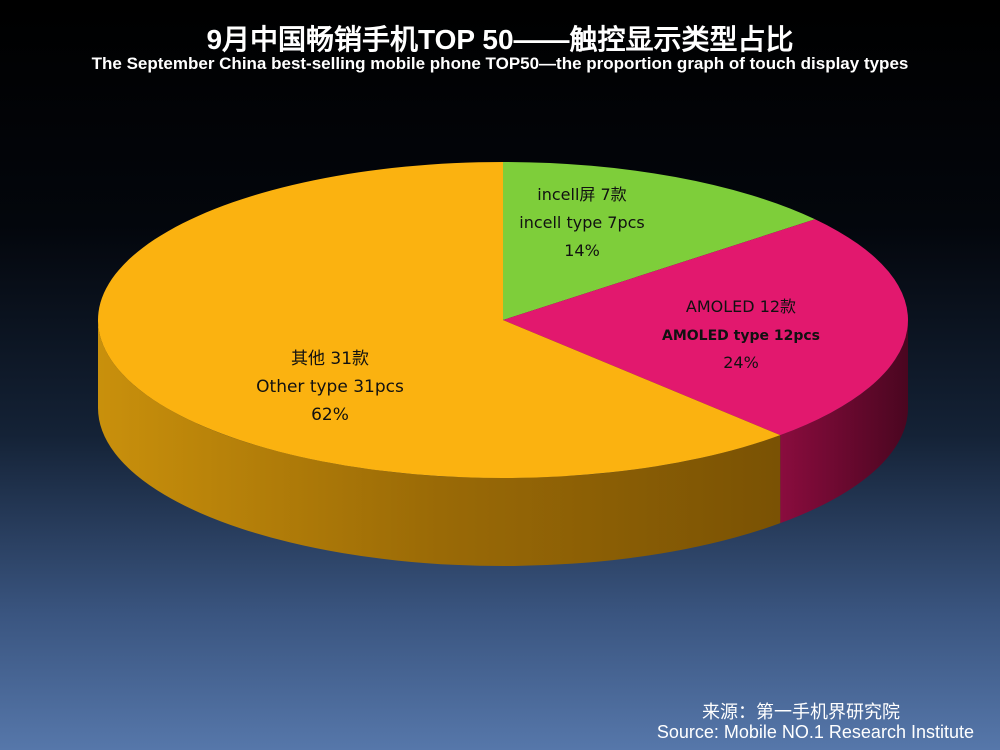  Describe the element at coordinates (582, 250) in the screenshot. I see `slice-label-incell-line-3: 14%` at that location.